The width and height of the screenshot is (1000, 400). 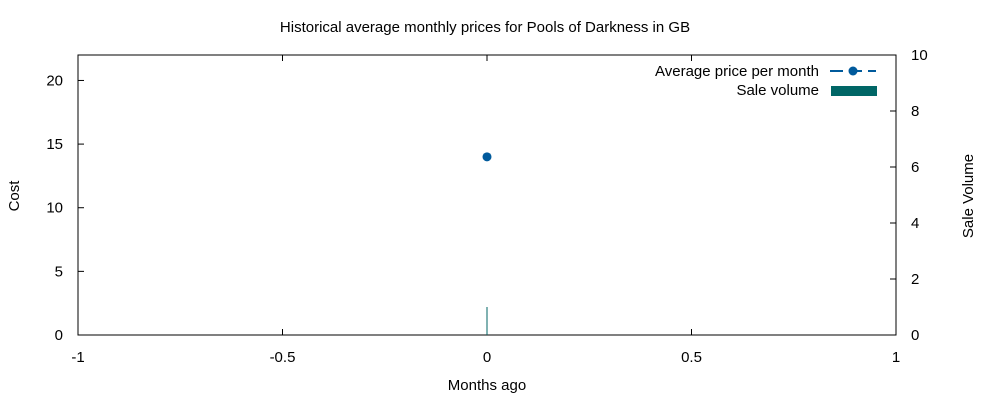 I want to click on y2-tick-label: 10, so click(x=919, y=55).